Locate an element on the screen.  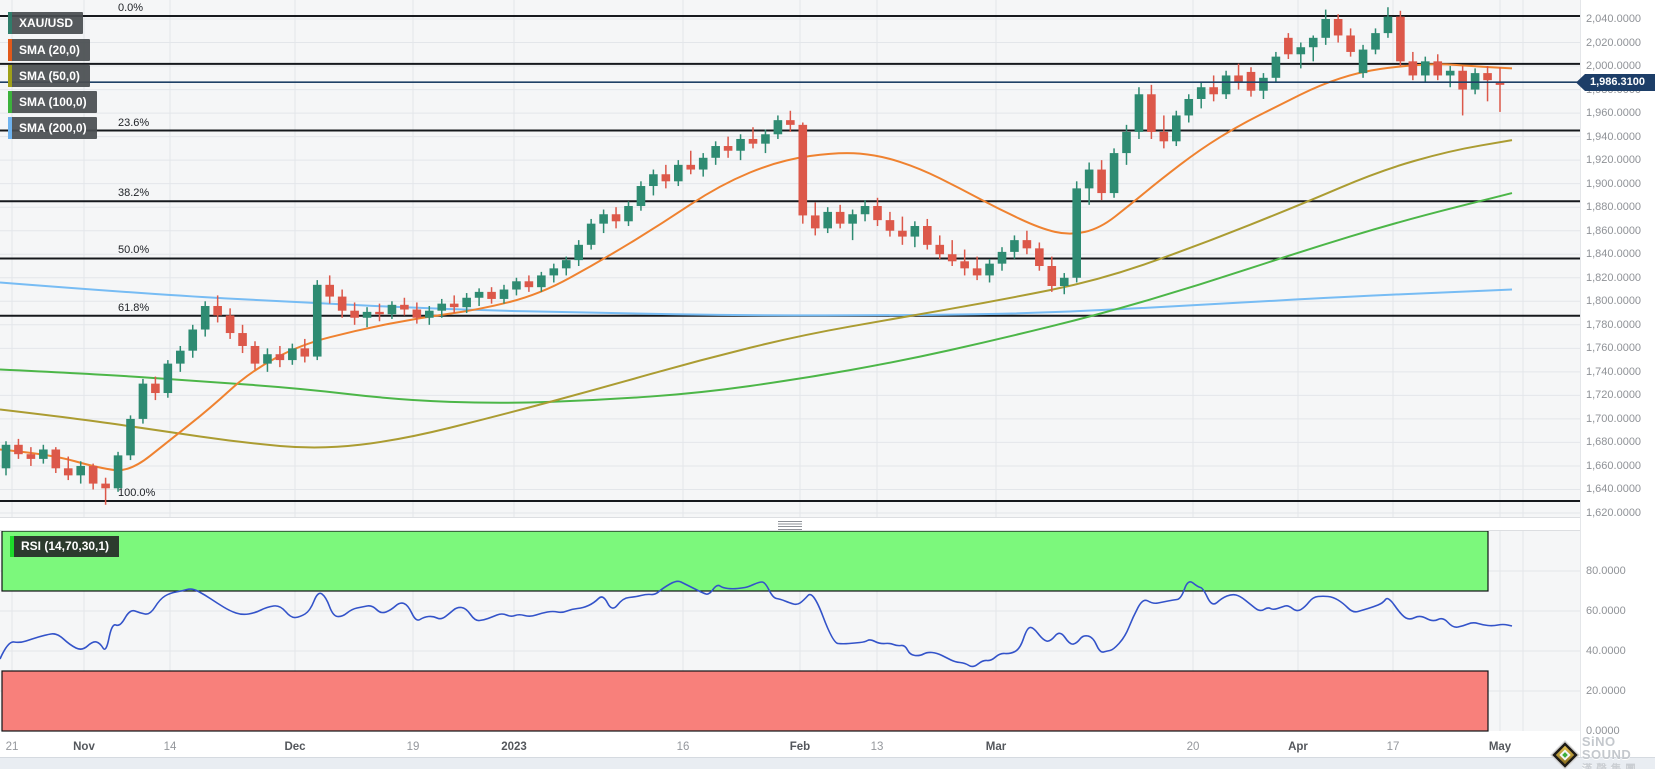
price-axis-label: 1,940.0000 is located at coordinates (1614, 136).